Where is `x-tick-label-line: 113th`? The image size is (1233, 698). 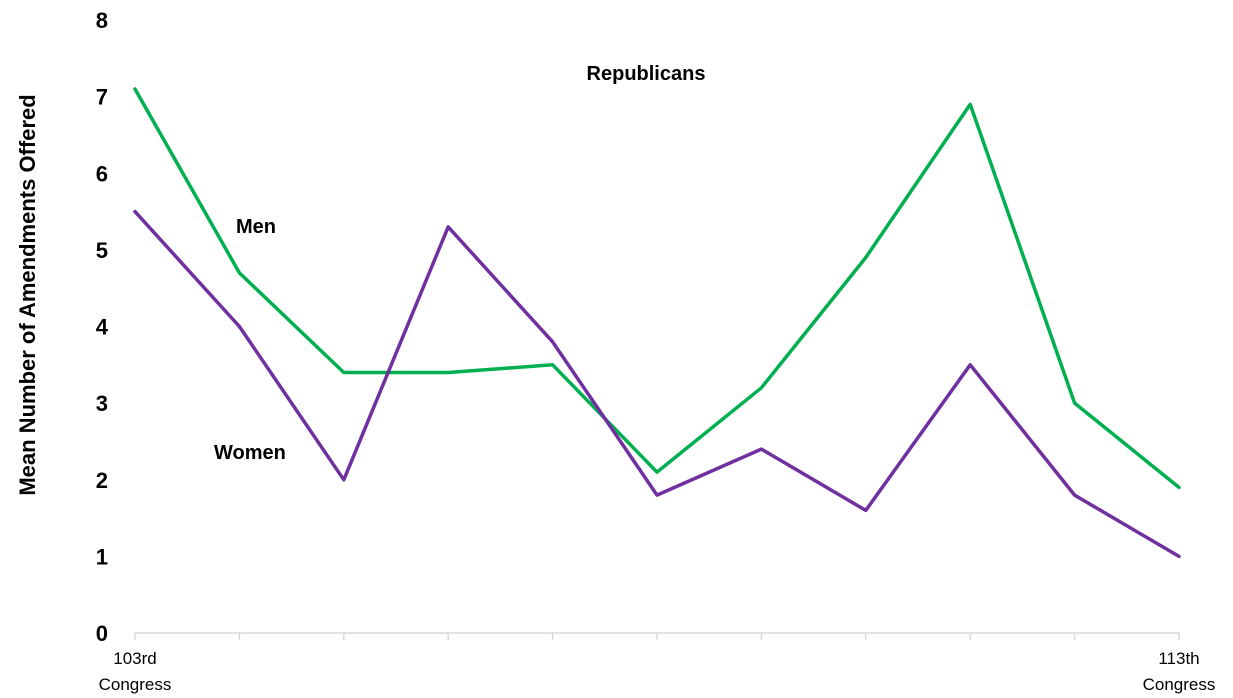
x-tick-label-line: 113th is located at coordinates (1178, 658).